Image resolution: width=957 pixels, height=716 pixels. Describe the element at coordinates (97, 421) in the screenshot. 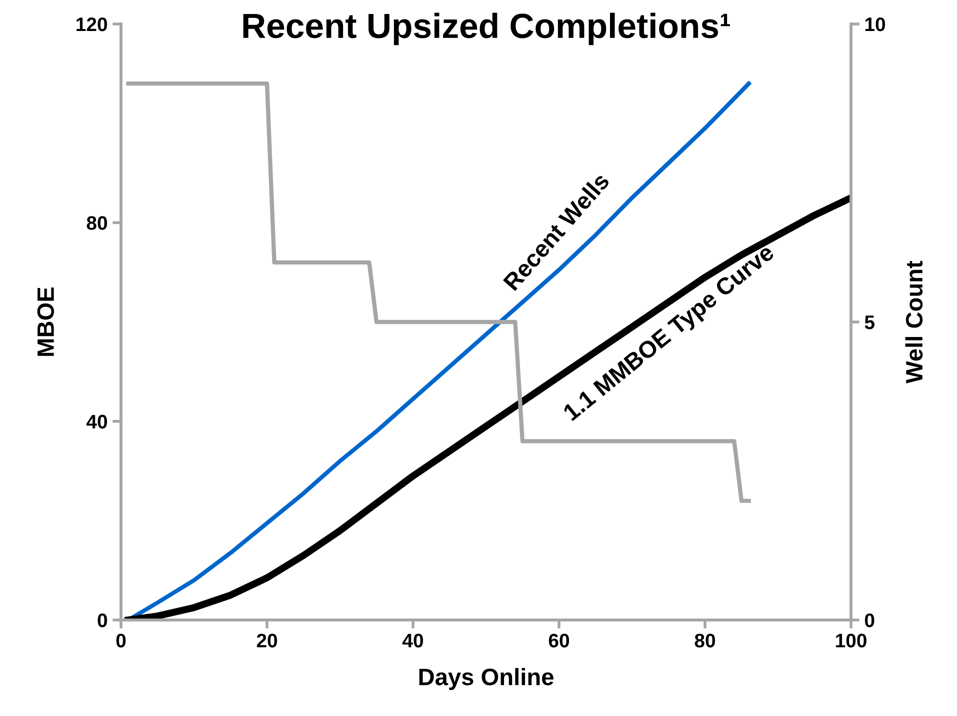

I see `y-tick-label: 40` at that location.